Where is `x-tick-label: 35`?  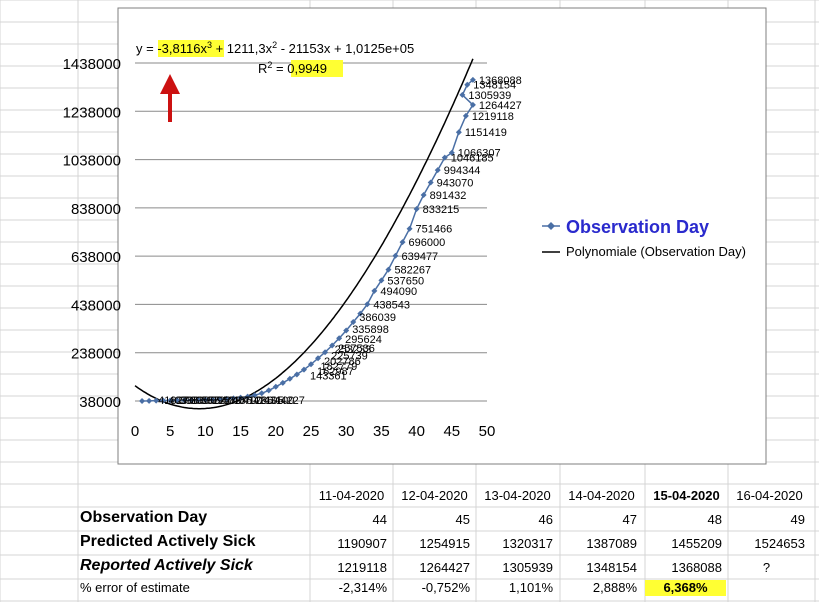 x-tick-label: 35 is located at coordinates (381, 431).